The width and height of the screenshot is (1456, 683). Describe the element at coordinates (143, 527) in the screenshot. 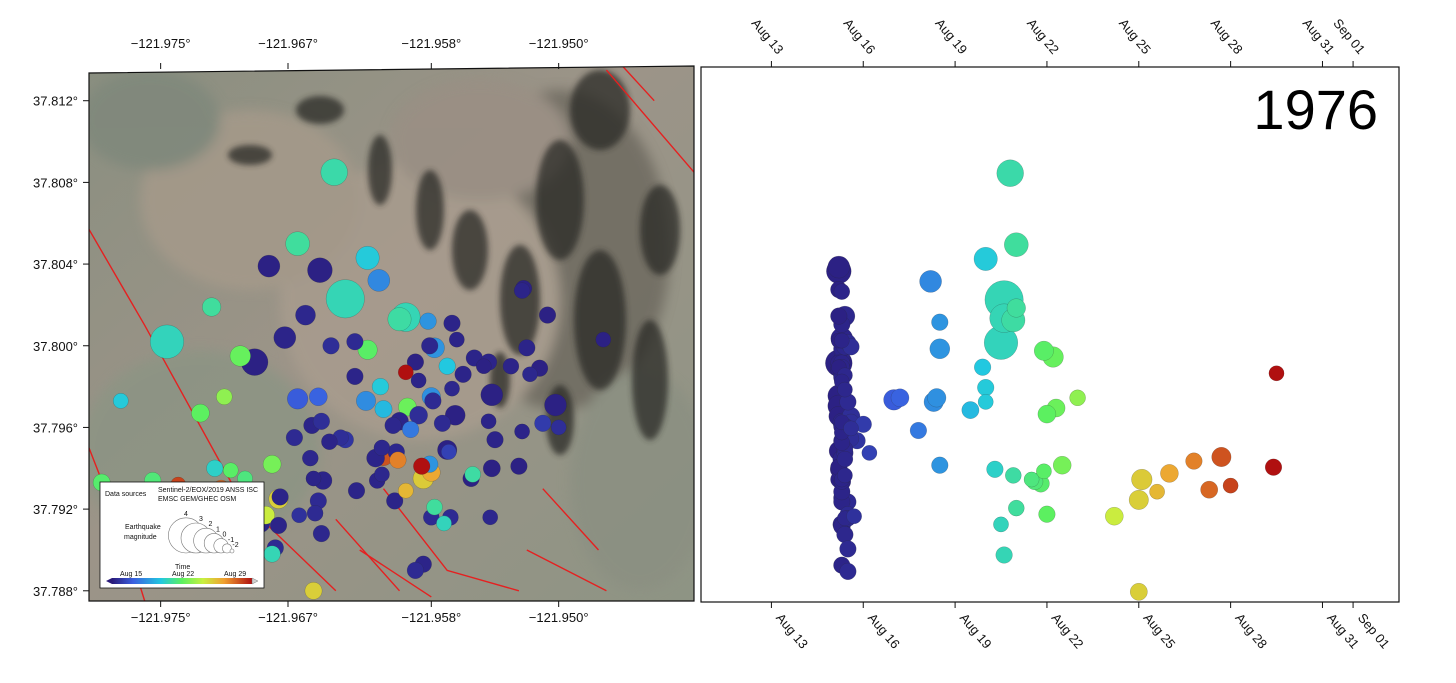

I see `legend-magnitude-title-1: Earthquake` at that location.